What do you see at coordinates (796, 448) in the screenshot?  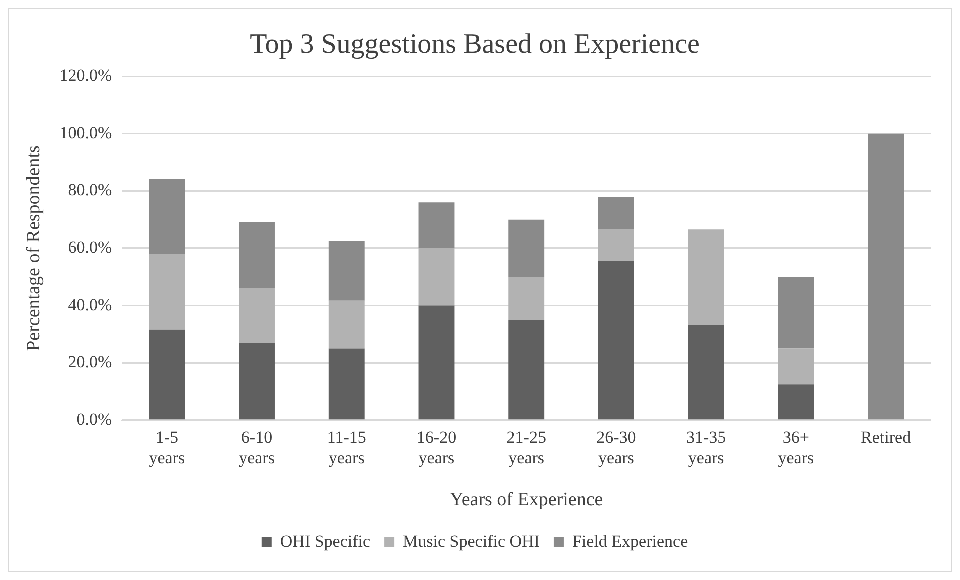 I see `x-tick-label: 36+ years` at bounding box center [796, 448].